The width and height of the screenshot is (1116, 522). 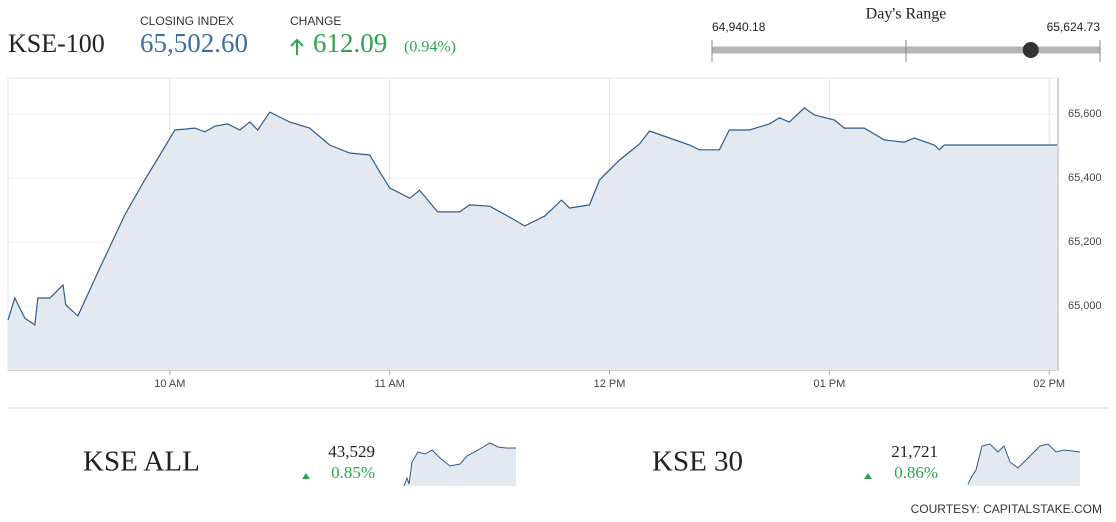 What do you see at coordinates (430, 47) in the screenshot?
I see `change-percent: (0.94%)` at bounding box center [430, 47].